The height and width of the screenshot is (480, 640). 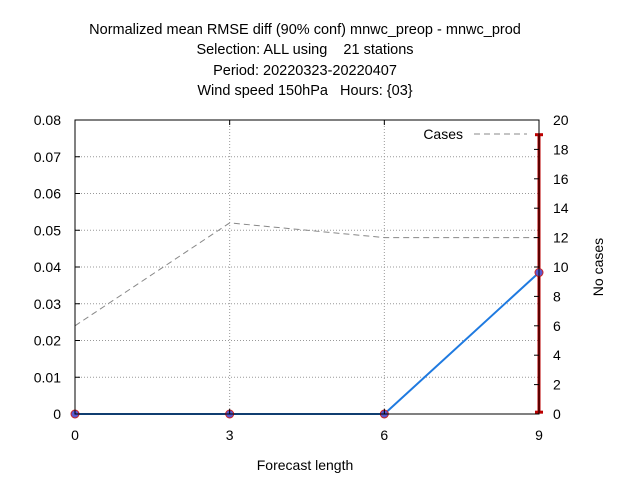 What do you see at coordinates (305, 465) in the screenshot?
I see `x-axis-label: Forecast length` at bounding box center [305, 465].